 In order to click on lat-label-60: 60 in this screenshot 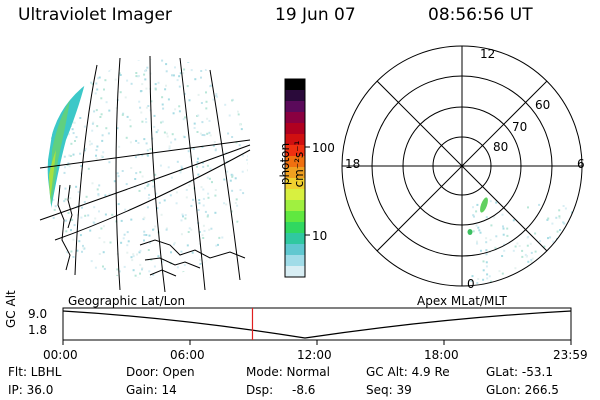, I will do `click(543, 105)`.